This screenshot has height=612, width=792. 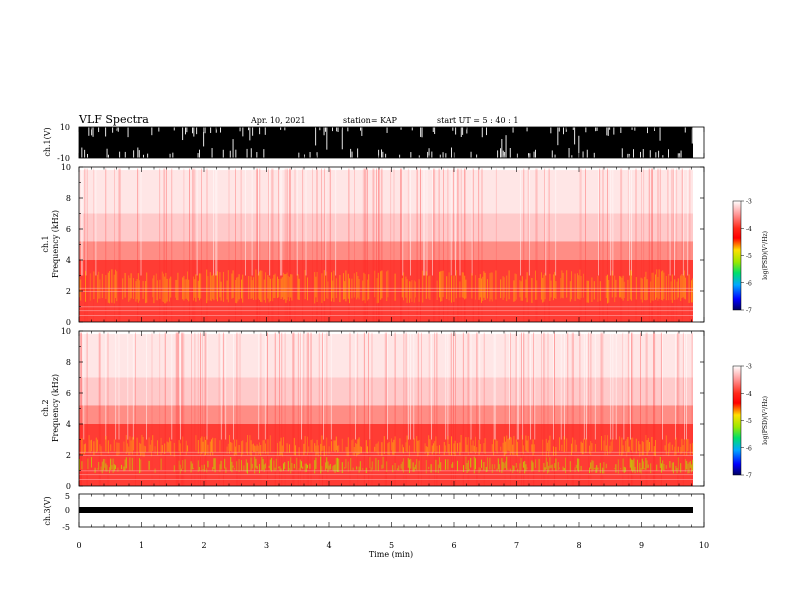 What do you see at coordinates (374, 143) in the screenshot?
I see `ch1-waveform-panel: 10 -10 ch.1(V)` at bounding box center [374, 143].